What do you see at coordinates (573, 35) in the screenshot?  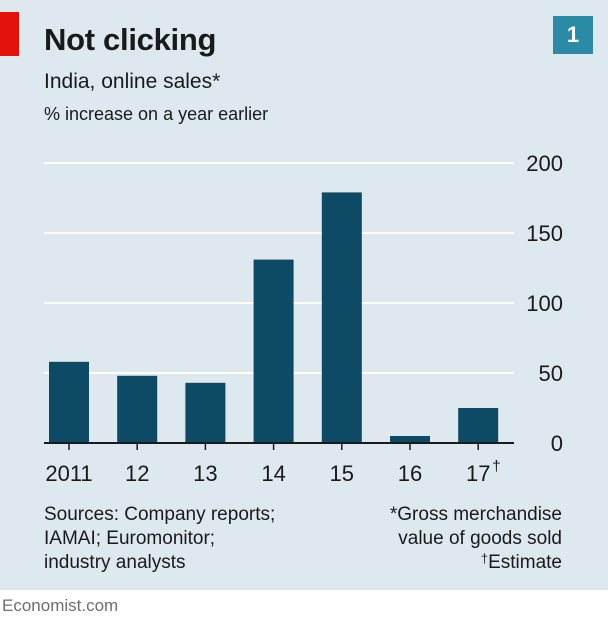 I see `chart-number-badge: 1` at bounding box center [573, 35].